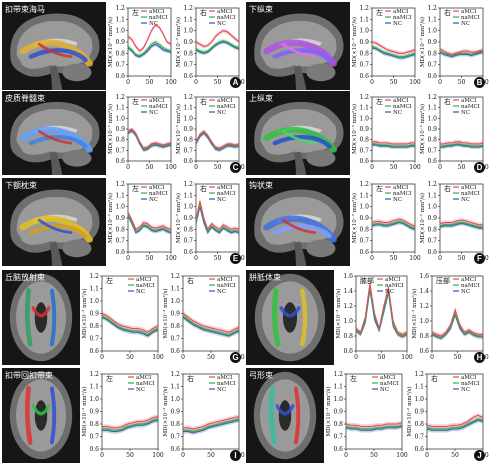  What do you see at coordinates (348, 276) in the screenshot?
I see `y-tick-label: 1.6` at bounding box center [348, 276].